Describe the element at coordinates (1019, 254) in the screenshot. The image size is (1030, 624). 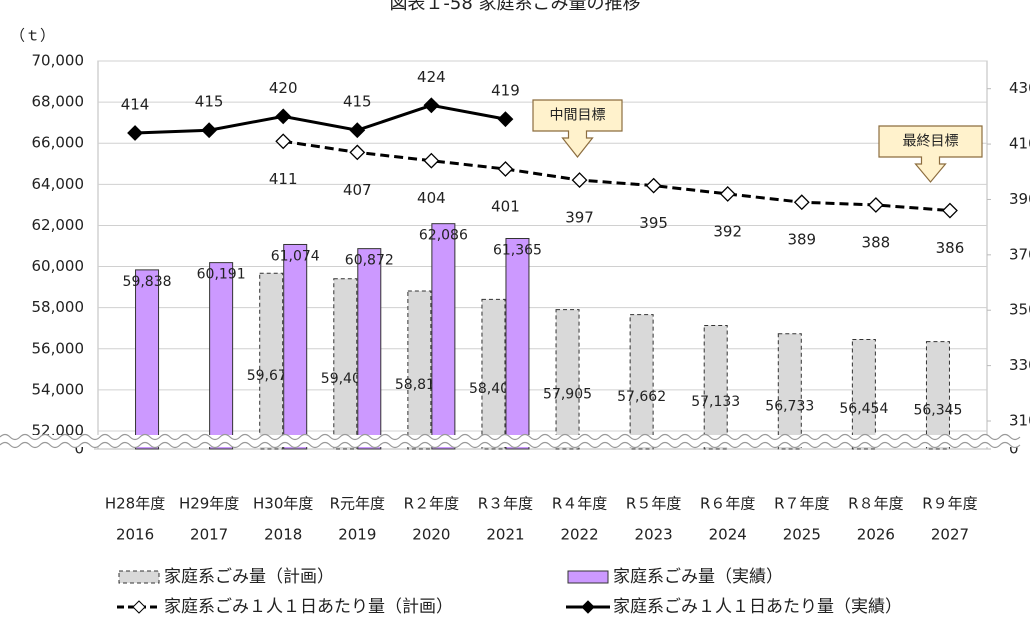
I see `y2-tick-label: 370` at that location.